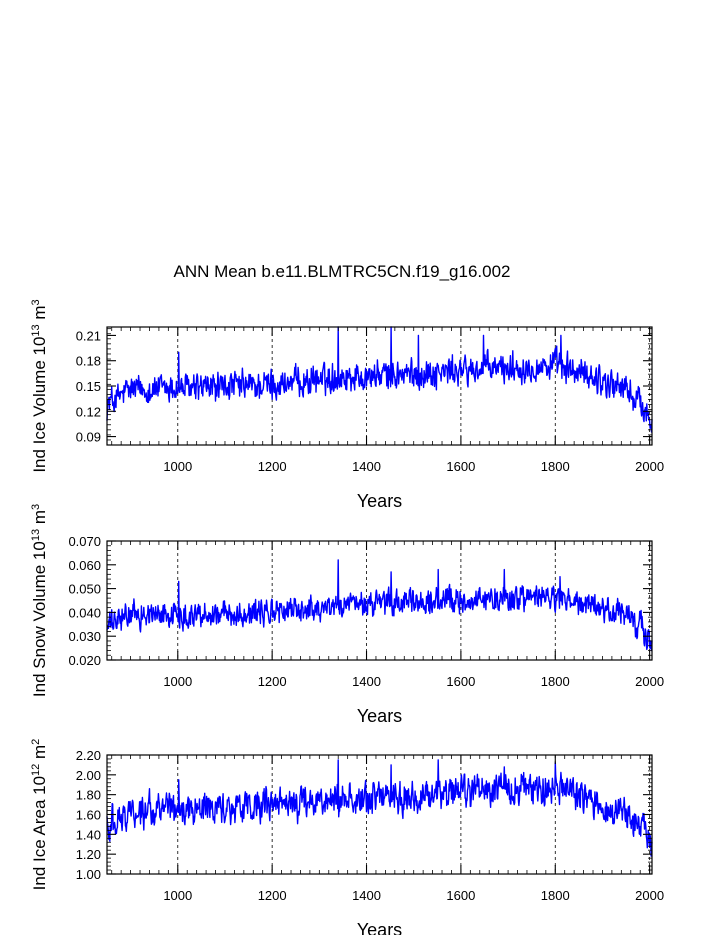  Describe the element at coordinates (84, 589) in the screenshot. I see `y-tick-label: 0.050` at that location.